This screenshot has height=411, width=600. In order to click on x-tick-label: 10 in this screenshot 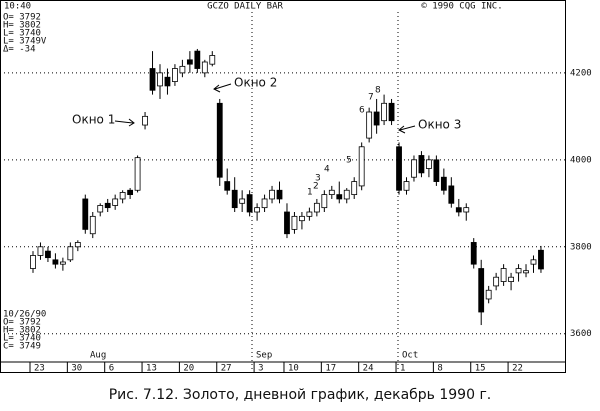, I will do `click(293, 369)`.